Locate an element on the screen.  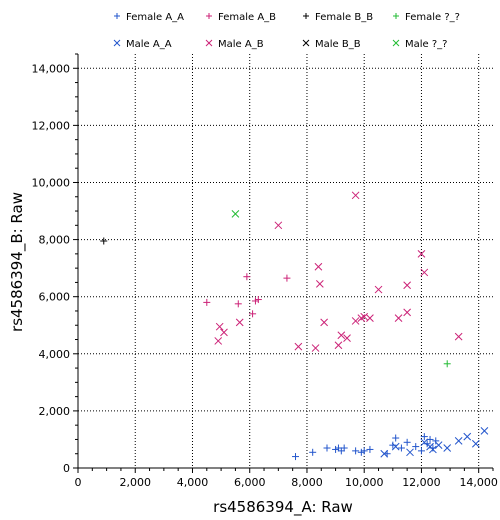
legend-label: Female B_B is located at coordinates (344, 17).